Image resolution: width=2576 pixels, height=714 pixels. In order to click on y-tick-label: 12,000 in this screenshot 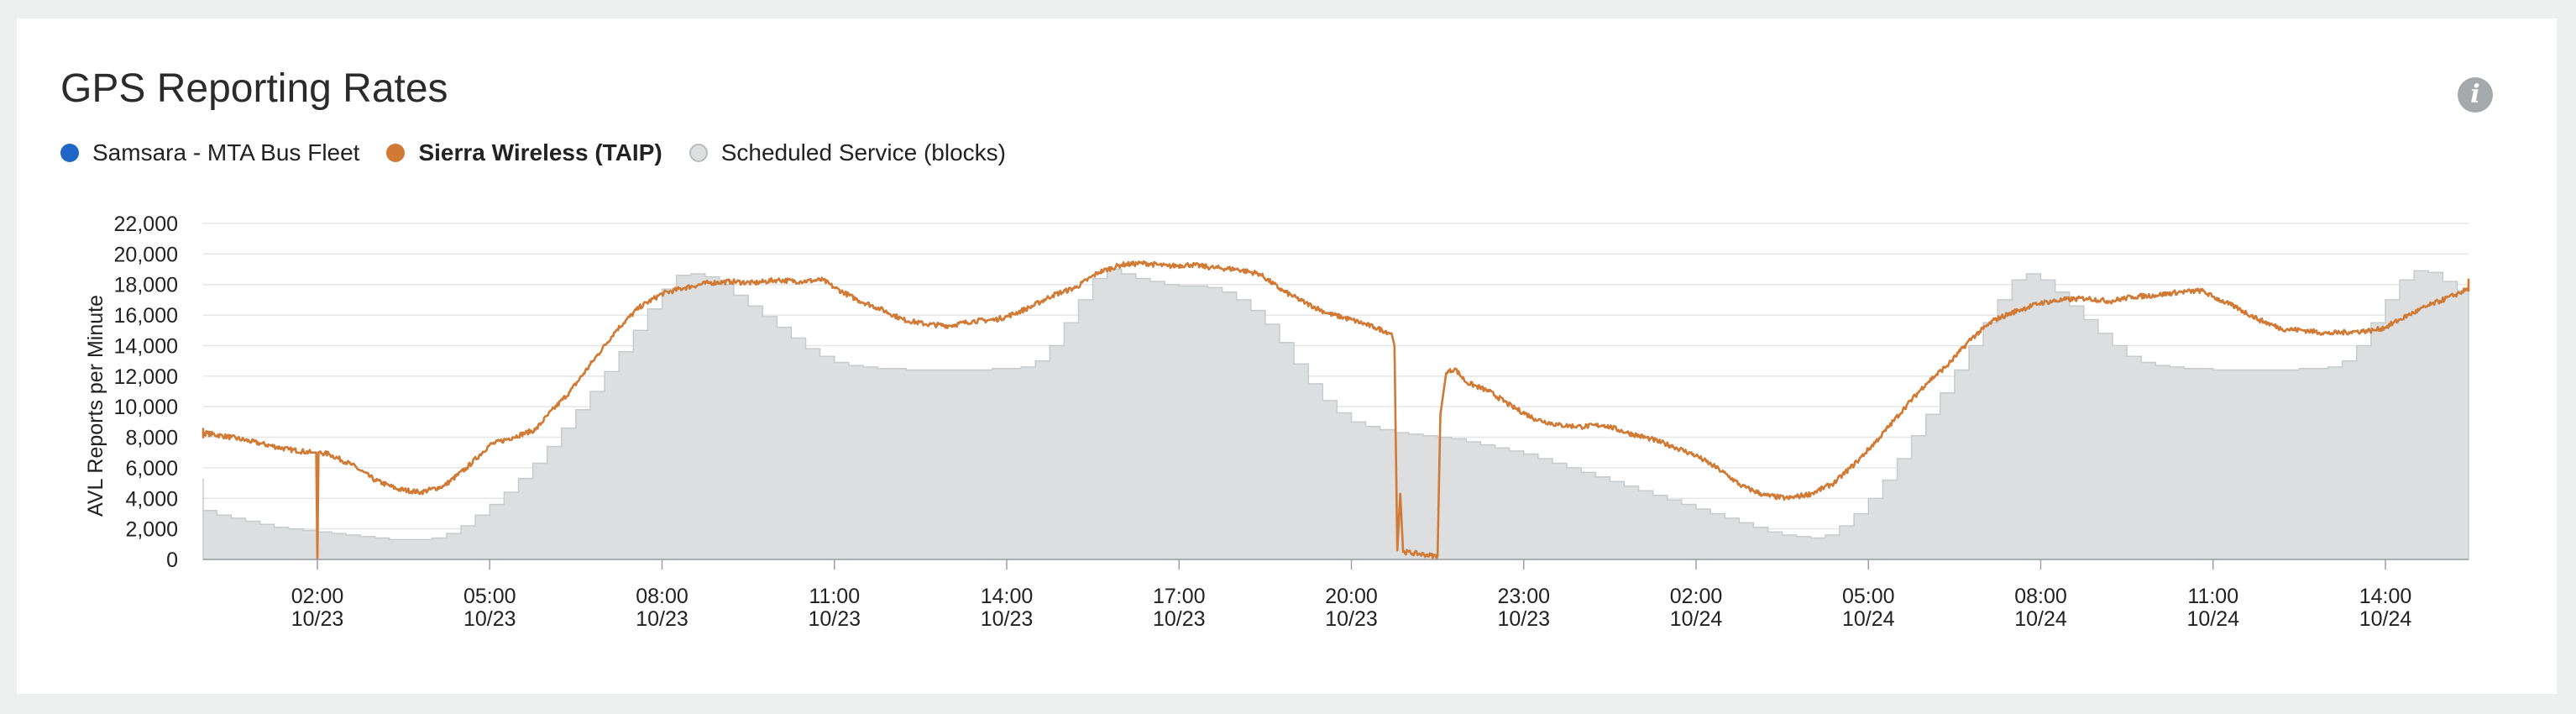, I will do `click(146, 377)`.